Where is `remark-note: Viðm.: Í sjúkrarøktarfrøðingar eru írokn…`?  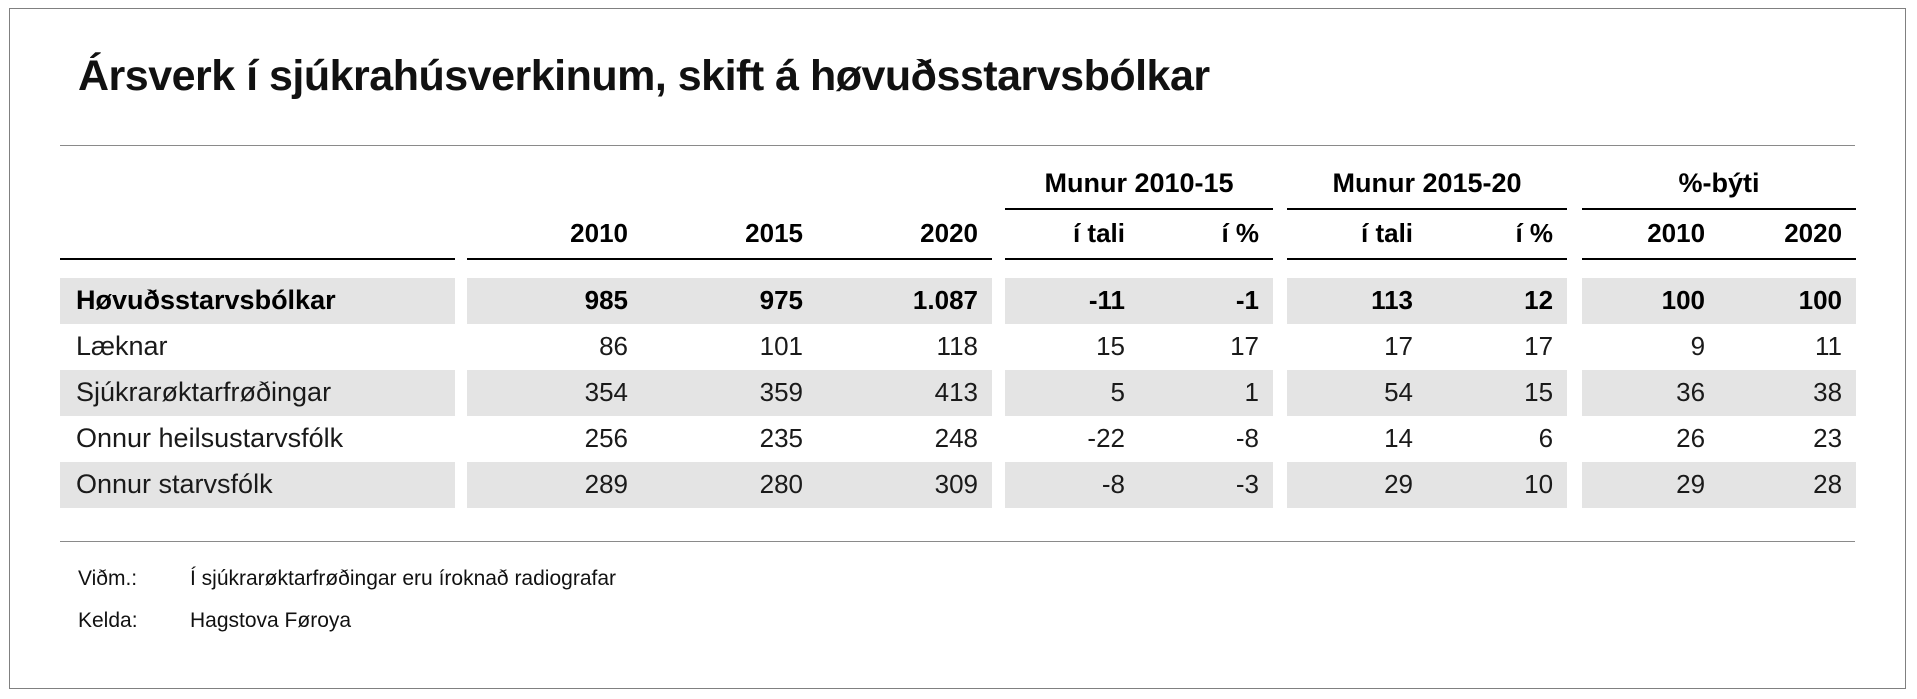
remark-note: Viðm.: Í sjúkrarøktarfrøðingar eru írokn… is located at coordinates (966, 579).